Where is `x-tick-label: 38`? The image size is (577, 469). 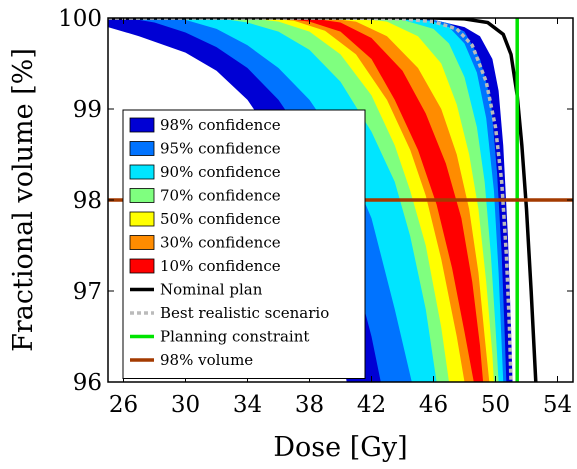
x-tick-label: 38 is located at coordinates (309, 405).